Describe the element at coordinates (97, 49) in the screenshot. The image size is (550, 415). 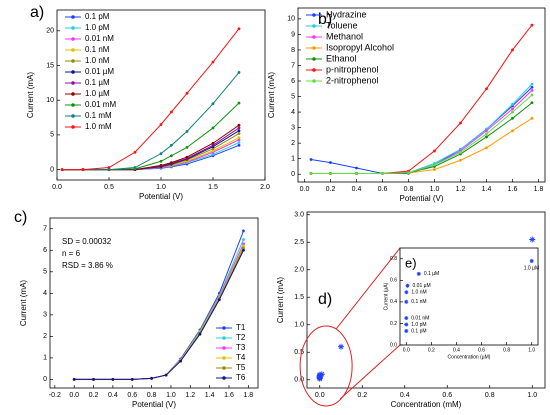
I see `legend-label: 0.1 nM` at that location.